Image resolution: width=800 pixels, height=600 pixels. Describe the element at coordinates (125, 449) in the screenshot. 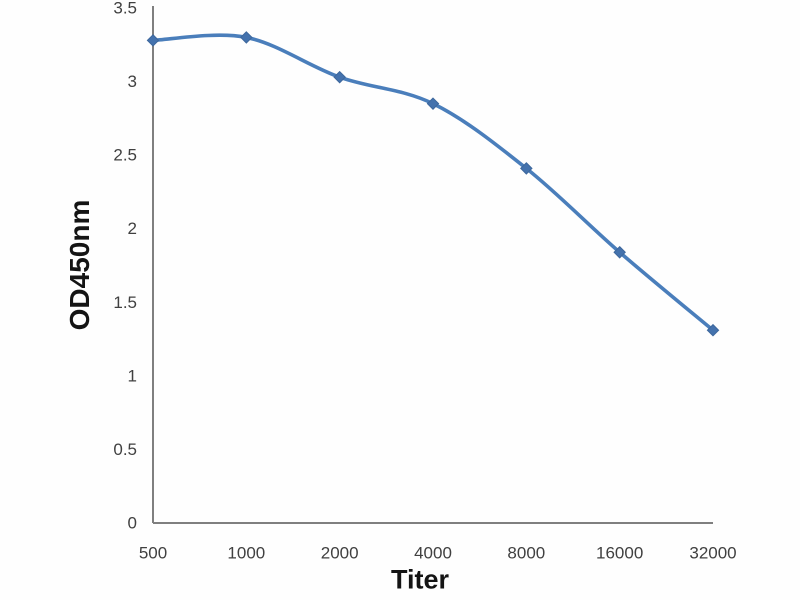

I see `y-tick-label: 0.5` at that location.